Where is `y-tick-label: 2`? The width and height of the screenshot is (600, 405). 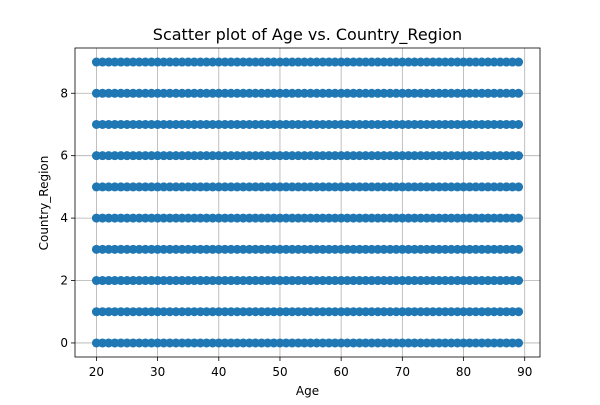
y-tick-label: 2 is located at coordinates (64, 281).